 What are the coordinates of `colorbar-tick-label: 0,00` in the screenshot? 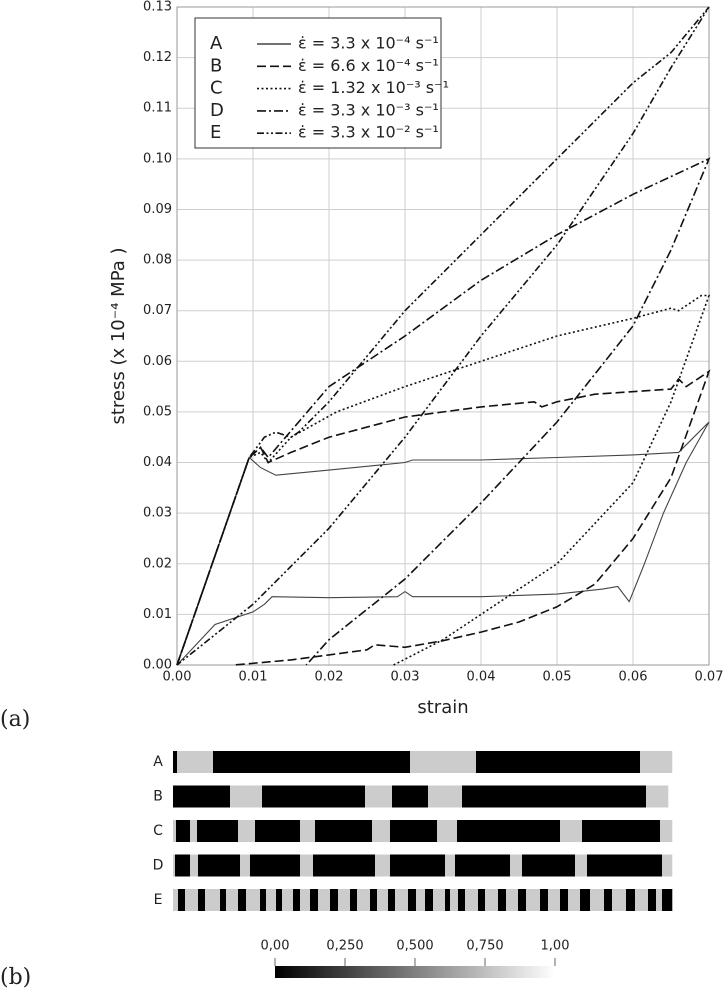 It's located at (275, 946).